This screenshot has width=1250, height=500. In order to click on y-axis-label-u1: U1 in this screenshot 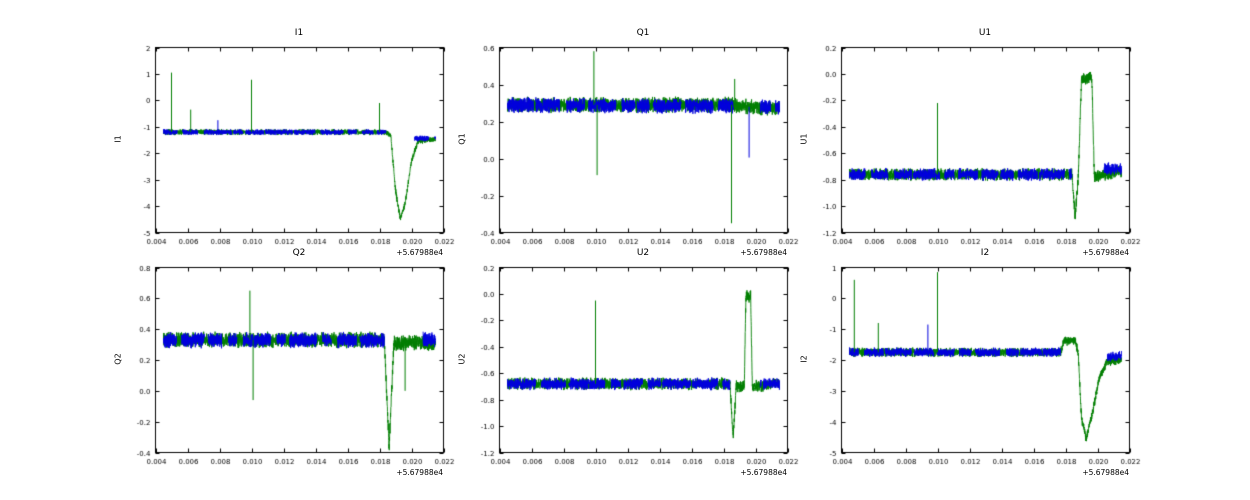, I will do `click(804, 139)`.